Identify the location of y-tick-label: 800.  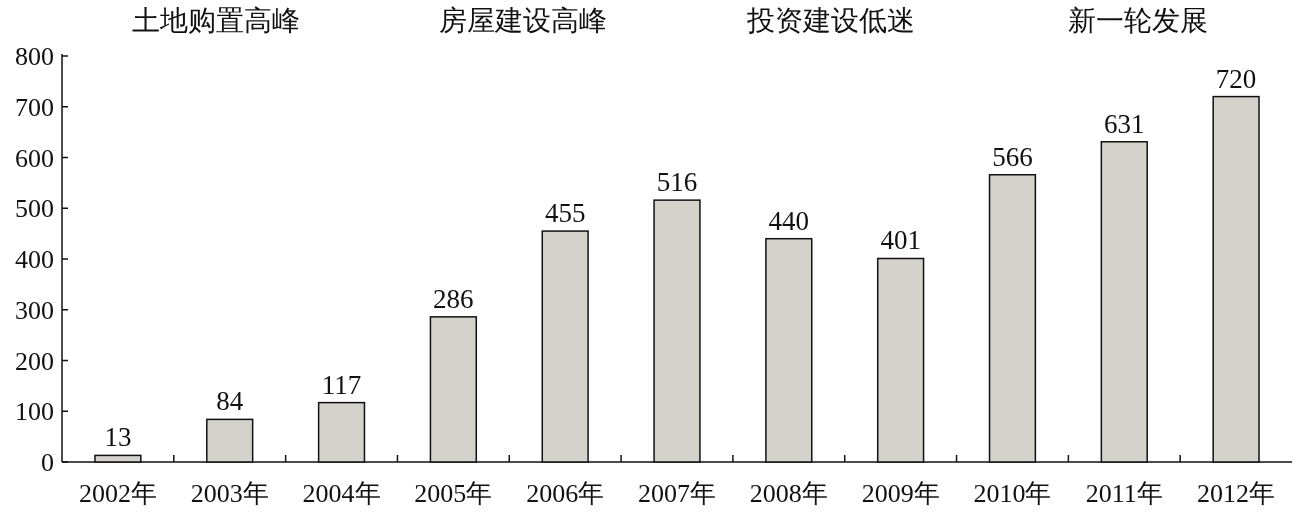
(34, 56).